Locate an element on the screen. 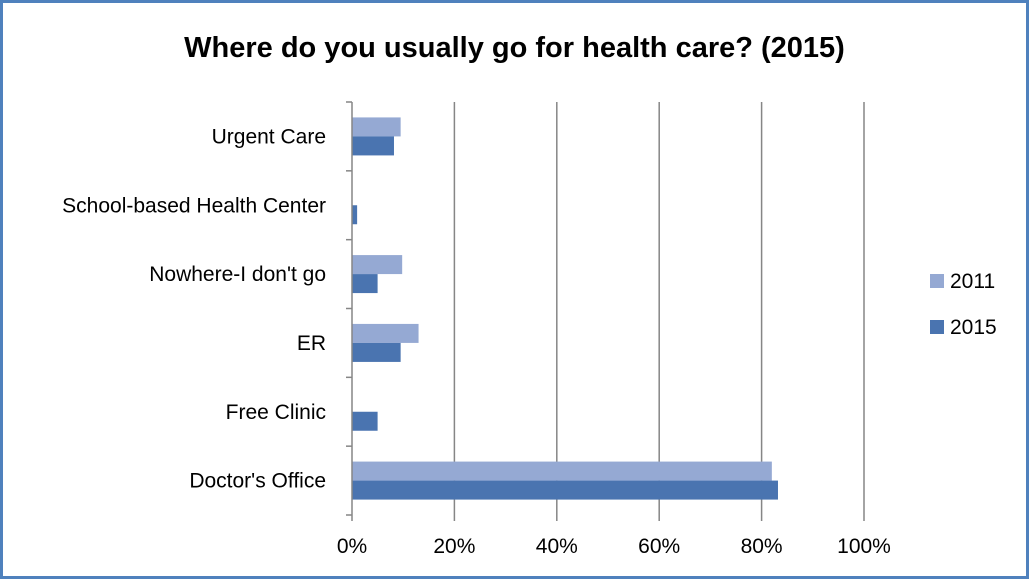 The width and height of the screenshot is (1029, 579). x-tick-label: 60% is located at coordinates (659, 546).